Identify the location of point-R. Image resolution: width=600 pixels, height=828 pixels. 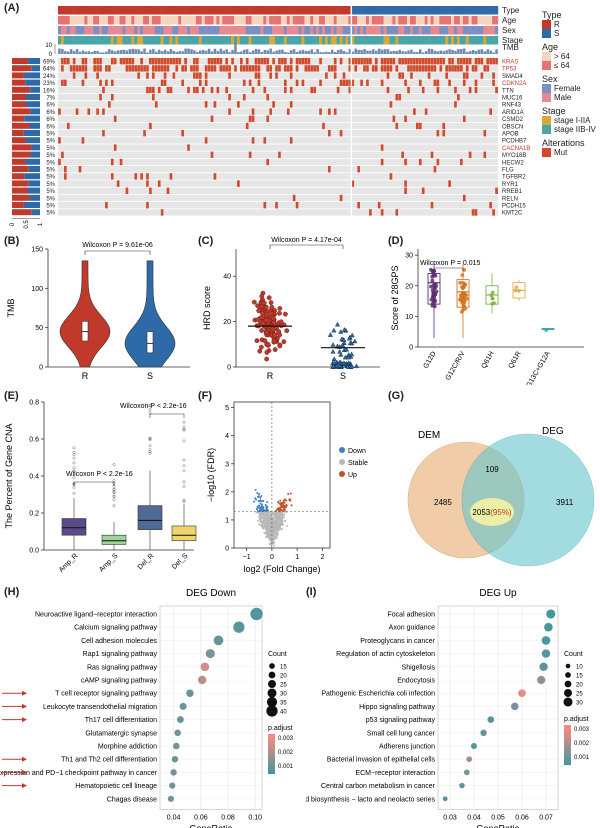
(273, 318).